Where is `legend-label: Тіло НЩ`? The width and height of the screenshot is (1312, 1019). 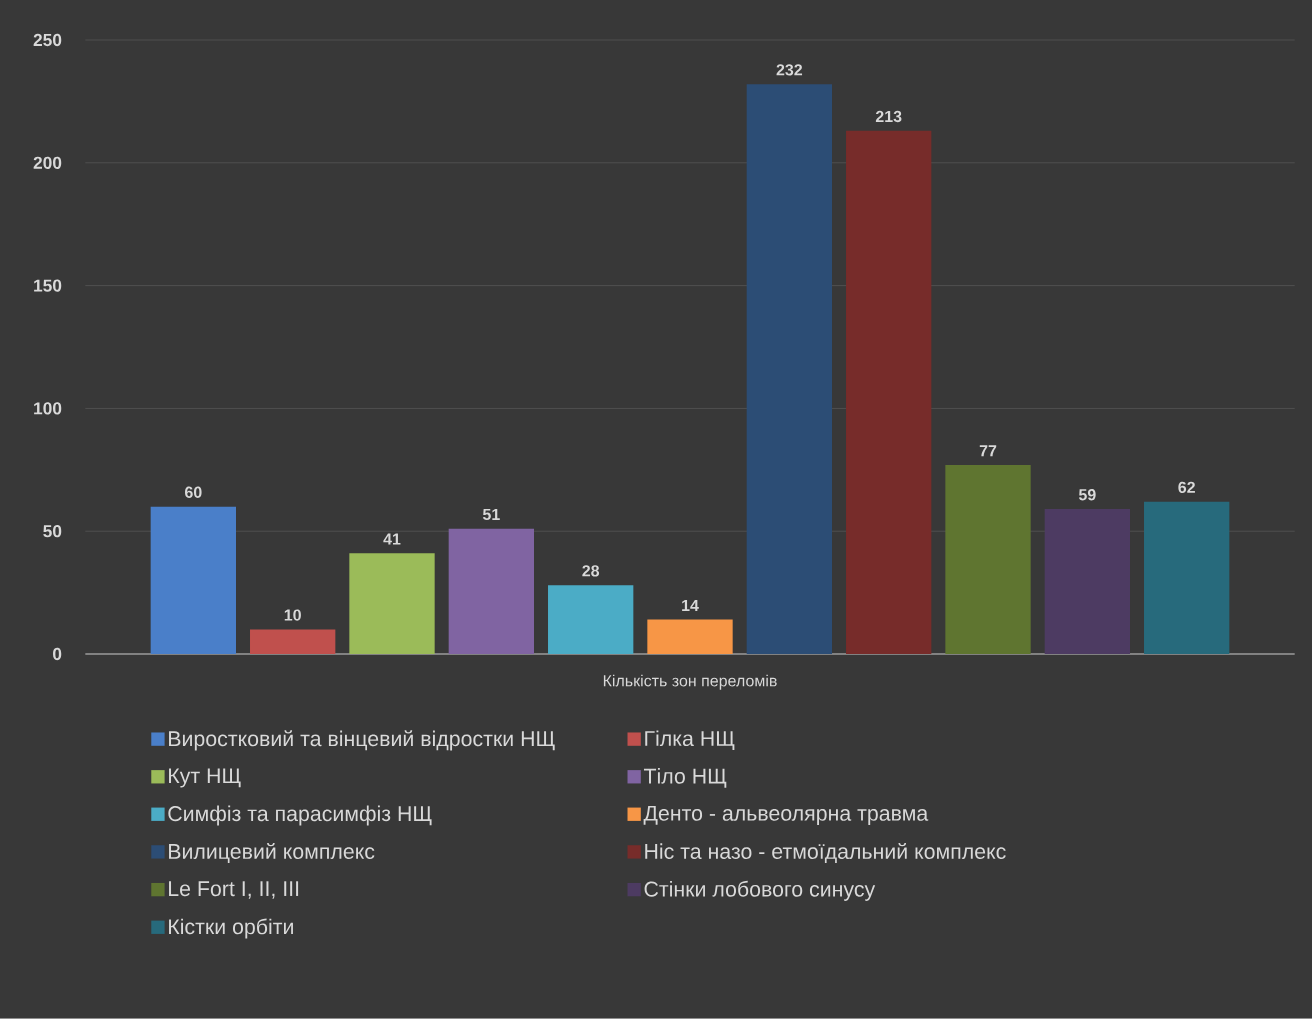 legend-label: Тіло НЩ is located at coordinates (685, 778).